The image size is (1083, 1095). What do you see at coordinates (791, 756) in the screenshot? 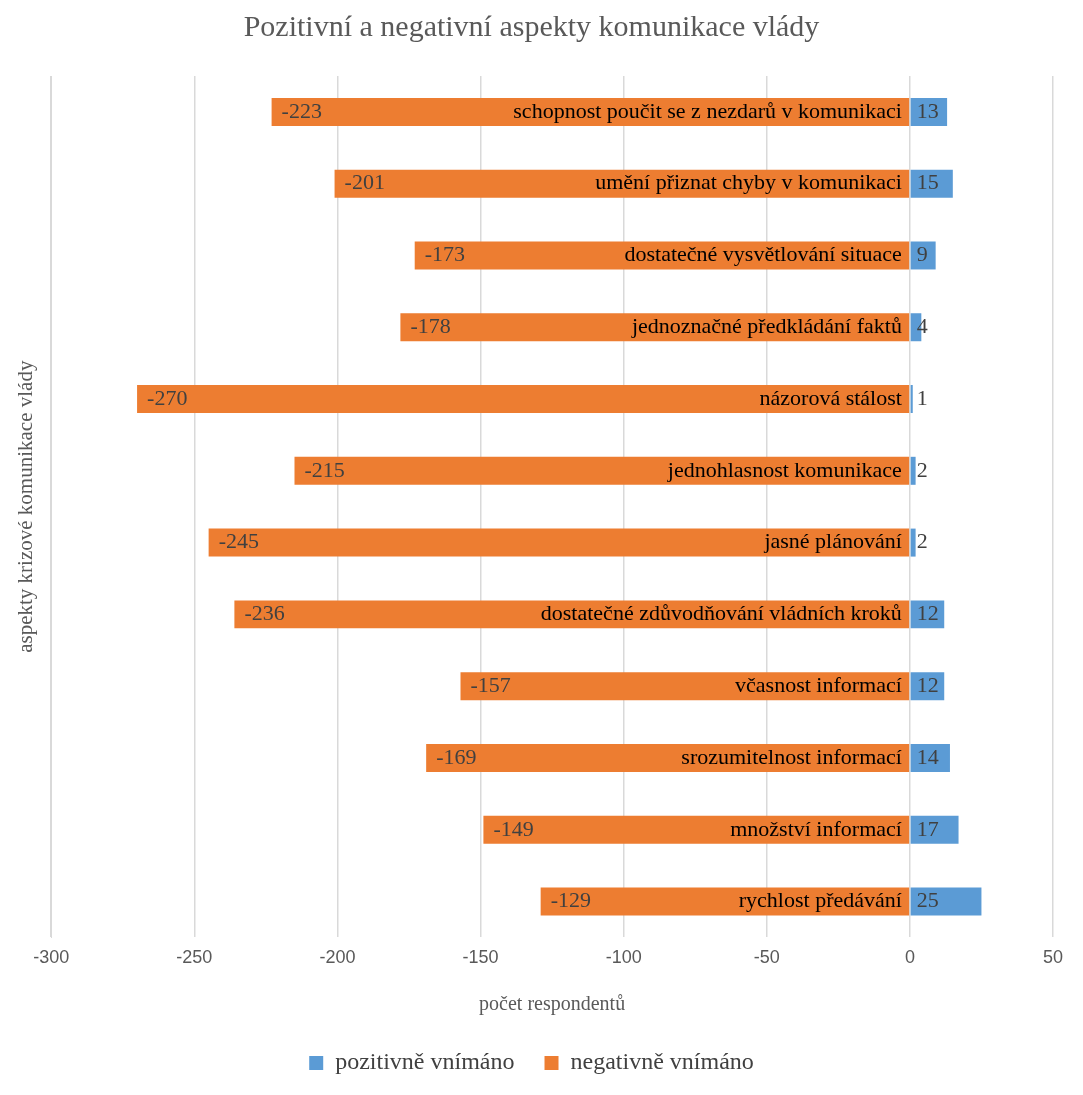
I see `y-tick-label: srozumitelnost informací` at bounding box center [791, 756].